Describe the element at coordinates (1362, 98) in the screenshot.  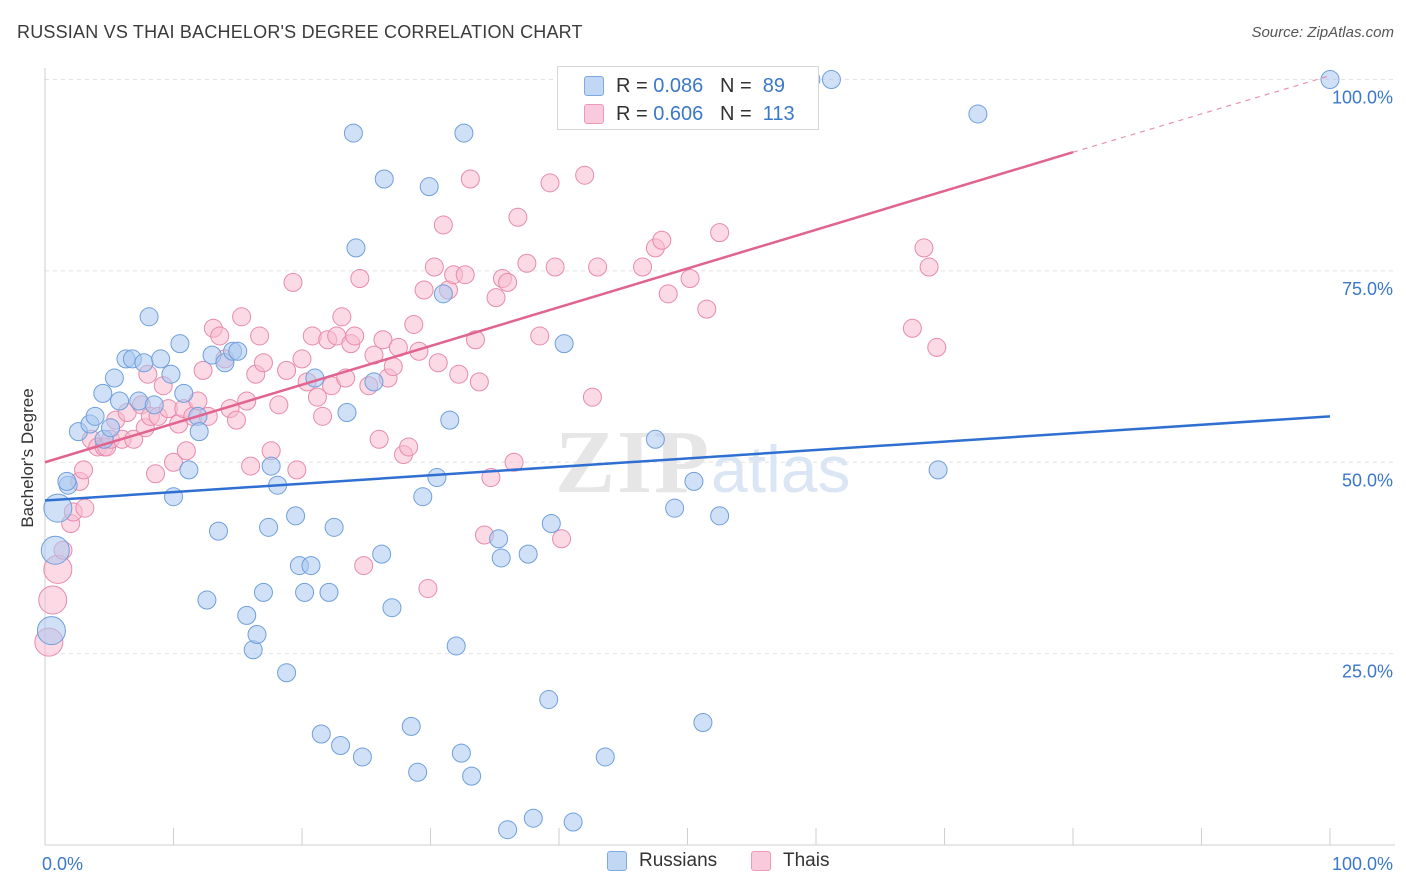
I see `y-tick-label: 100.0%` at that location.